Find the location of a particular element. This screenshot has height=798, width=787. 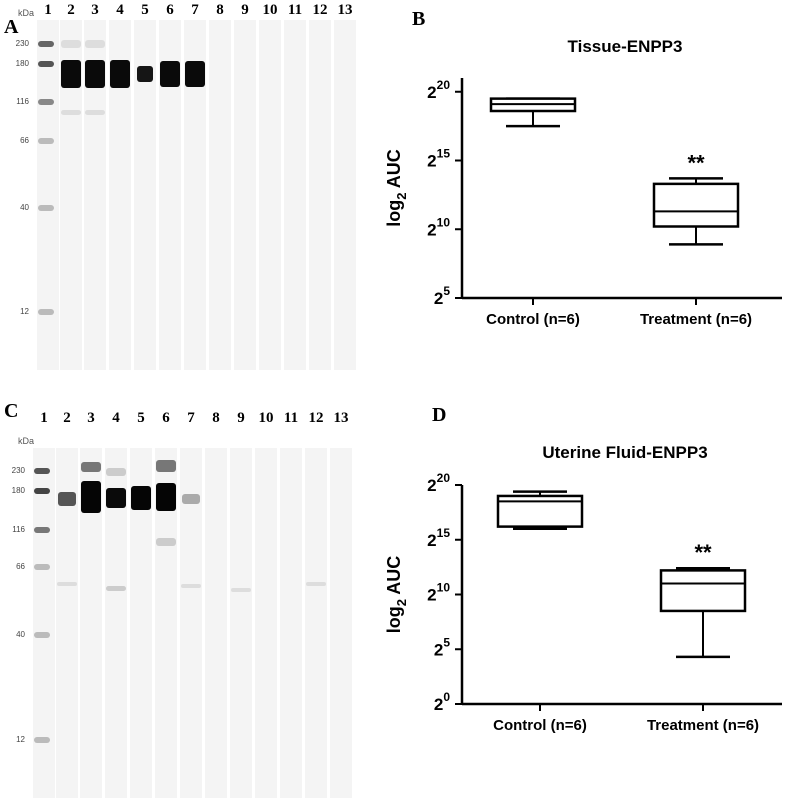

panel-letter-d: D is located at coordinates (439, 415).